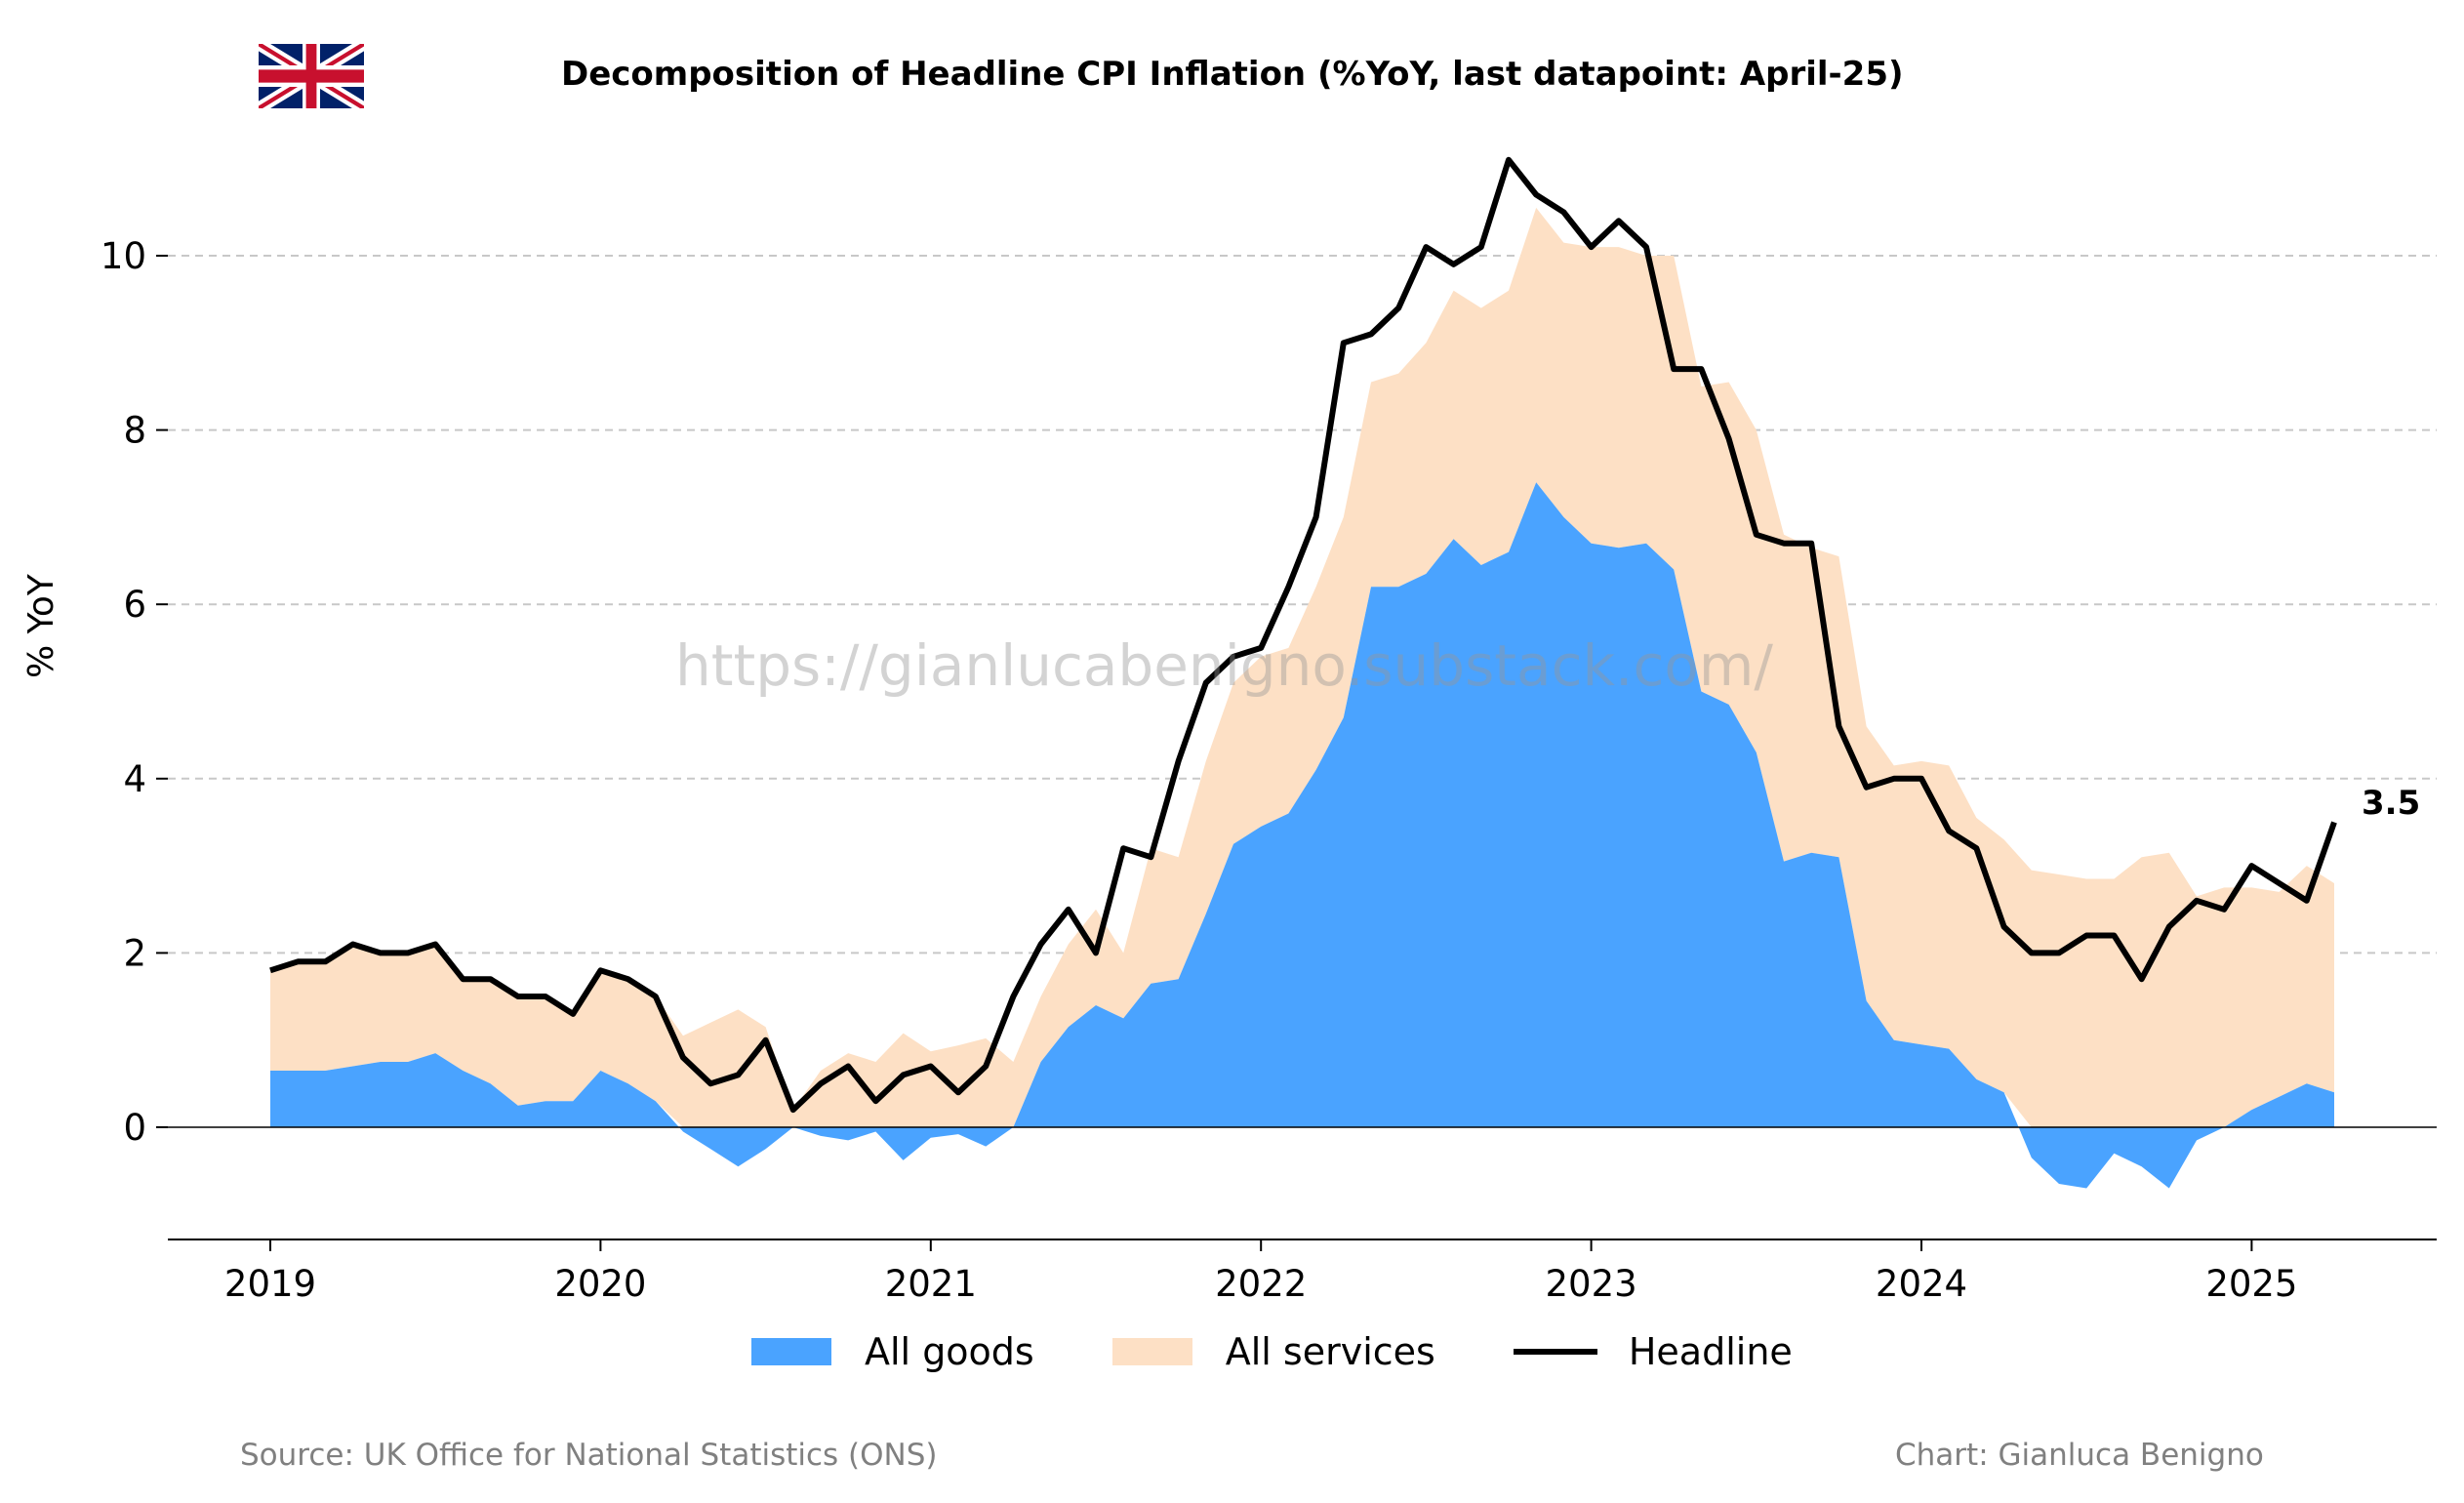 This screenshot has height=1503, width=2464. Describe the element at coordinates (134, 431) in the screenshot. I see `y-tick-label: 8` at that location.